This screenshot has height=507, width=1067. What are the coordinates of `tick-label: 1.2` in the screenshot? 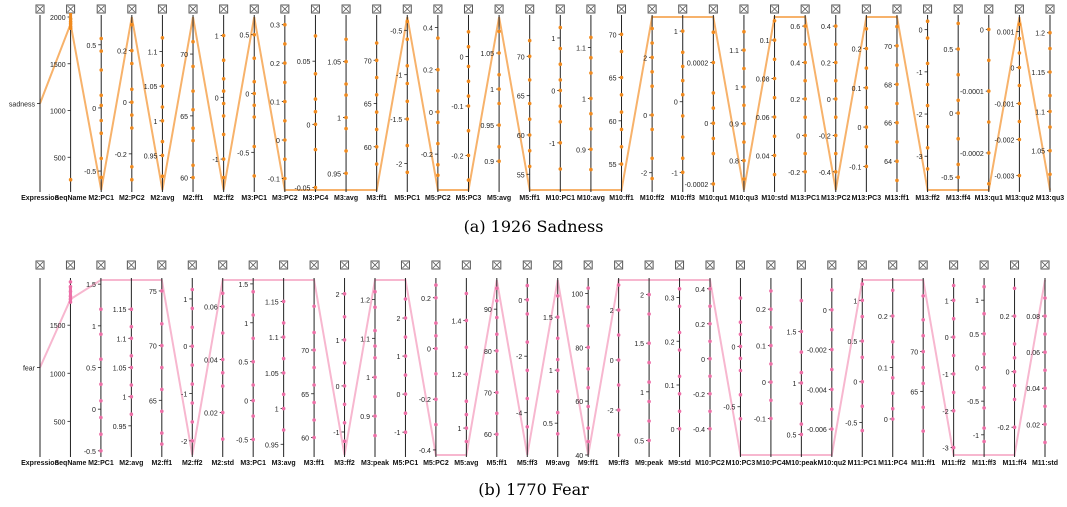 It's located at (1040, 34).